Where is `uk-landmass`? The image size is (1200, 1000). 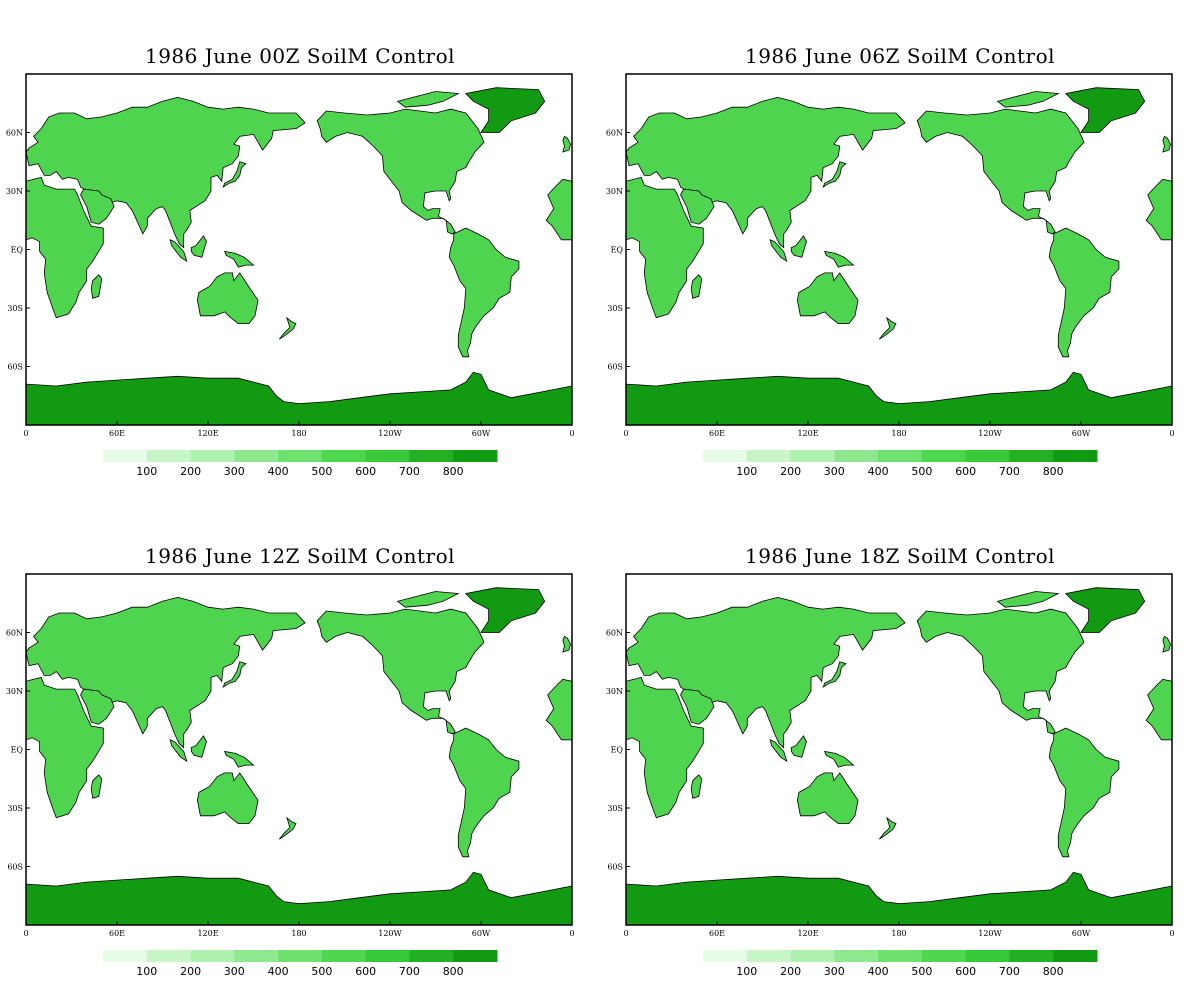 uk-landmass is located at coordinates (566, 144).